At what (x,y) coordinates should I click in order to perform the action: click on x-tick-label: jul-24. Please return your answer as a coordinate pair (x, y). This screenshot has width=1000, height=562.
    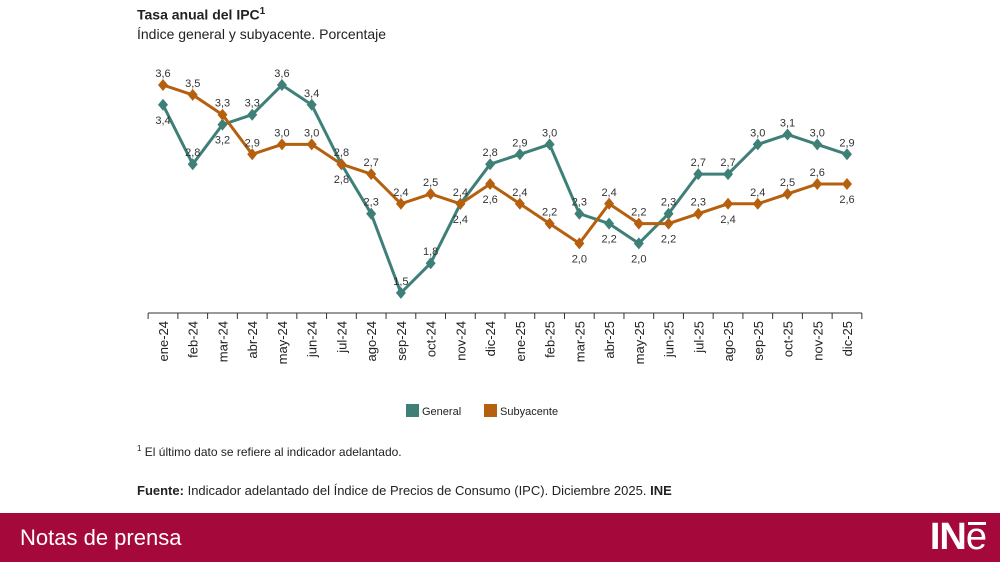
    Looking at the image, I should click on (341, 337).